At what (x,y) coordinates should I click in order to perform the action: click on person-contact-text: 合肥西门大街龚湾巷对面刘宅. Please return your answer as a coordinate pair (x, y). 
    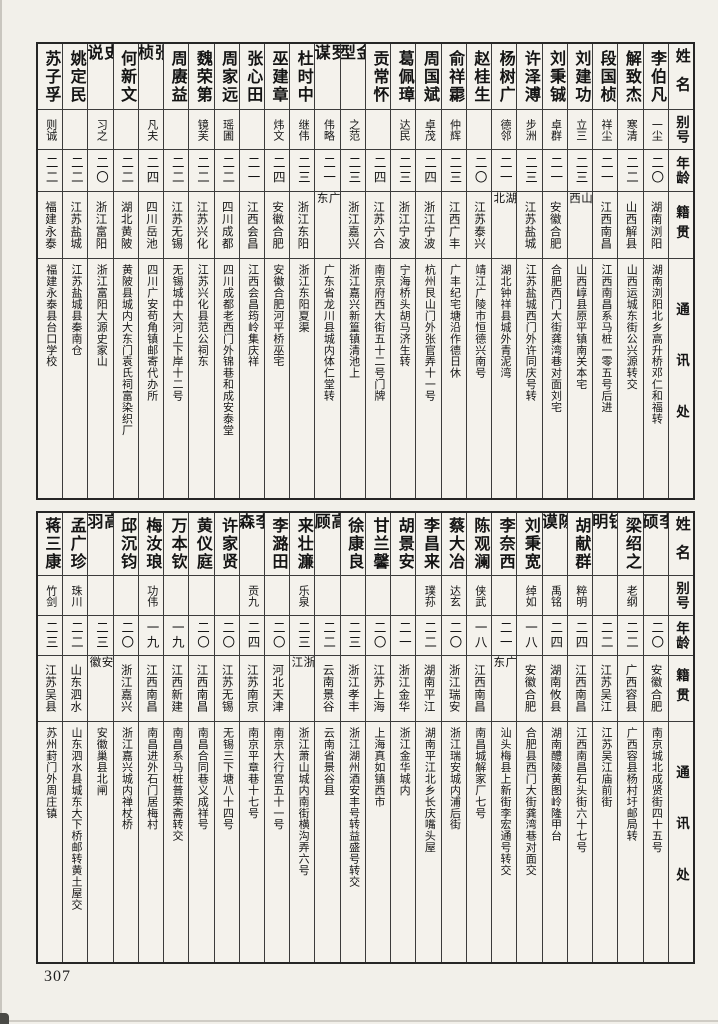
    Looking at the image, I should click on (555, 338).